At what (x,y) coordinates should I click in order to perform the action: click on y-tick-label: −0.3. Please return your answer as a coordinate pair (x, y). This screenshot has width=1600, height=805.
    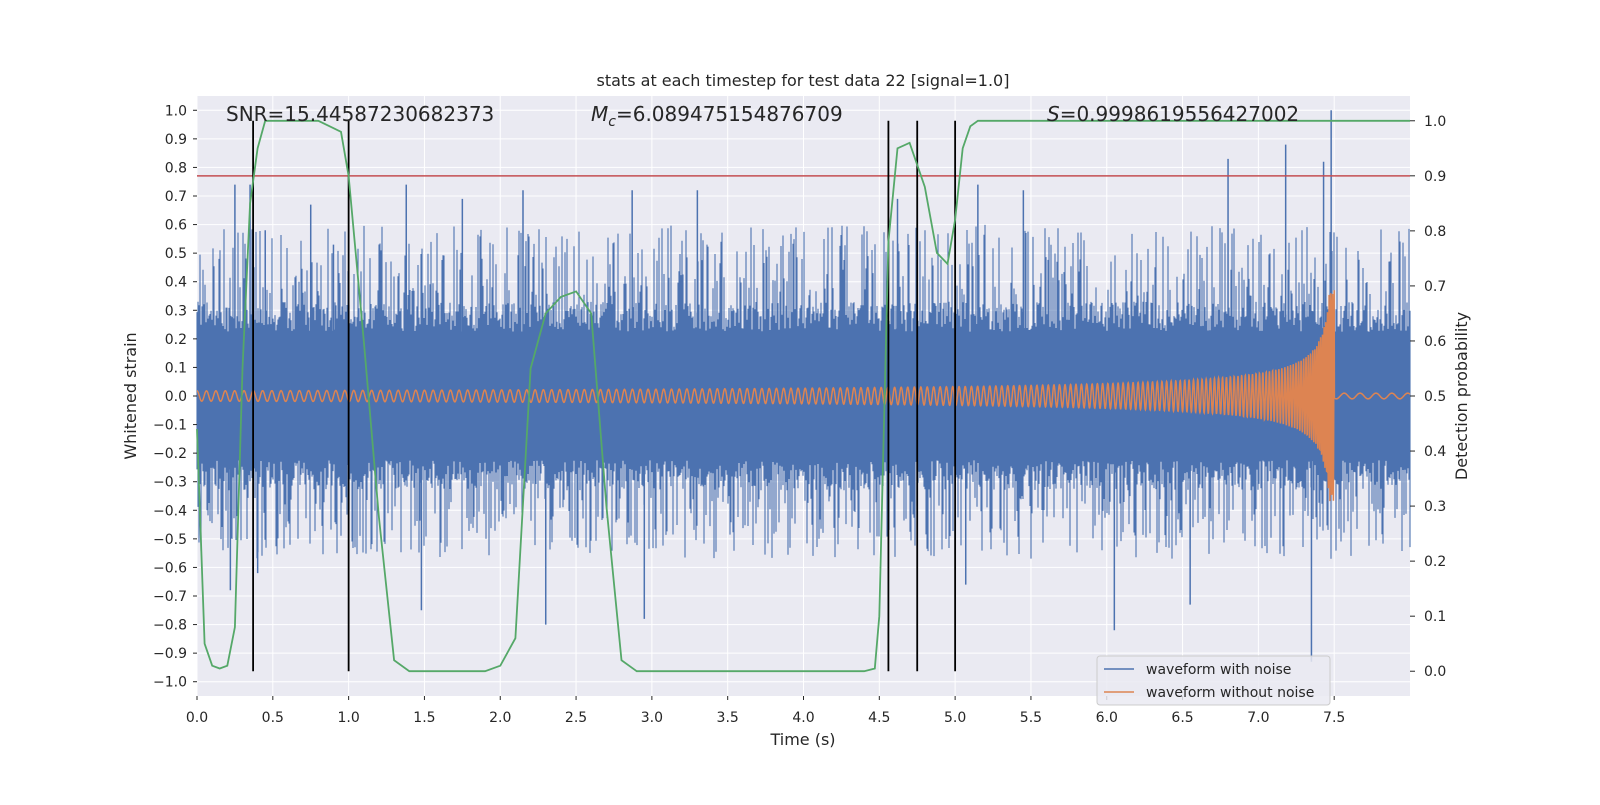
    Looking at the image, I should click on (170, 483).